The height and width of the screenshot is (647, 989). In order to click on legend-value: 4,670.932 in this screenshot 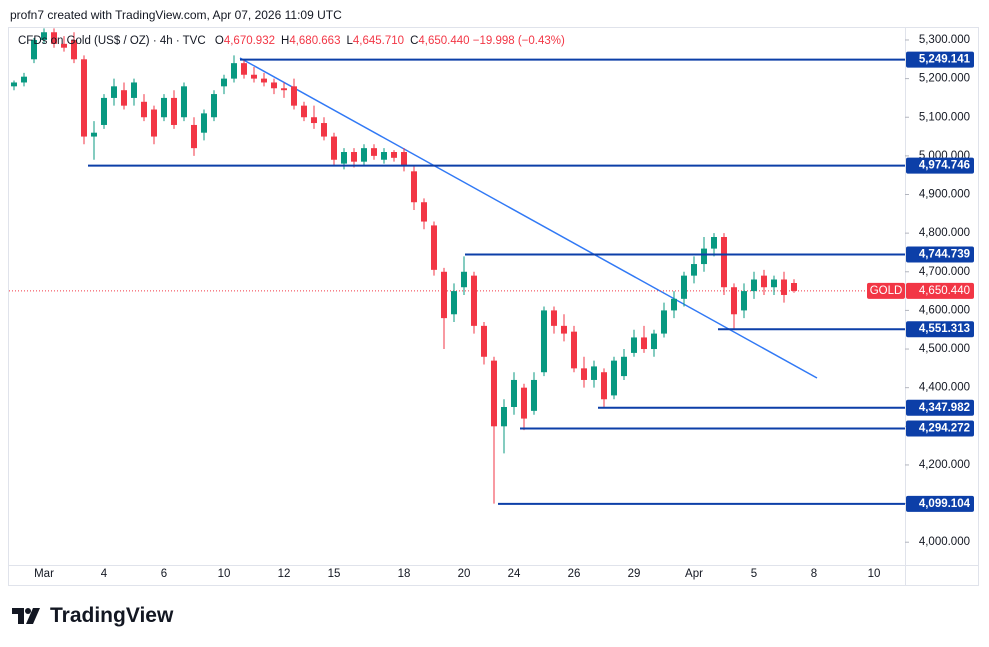, I will do `click(249, 41)`.